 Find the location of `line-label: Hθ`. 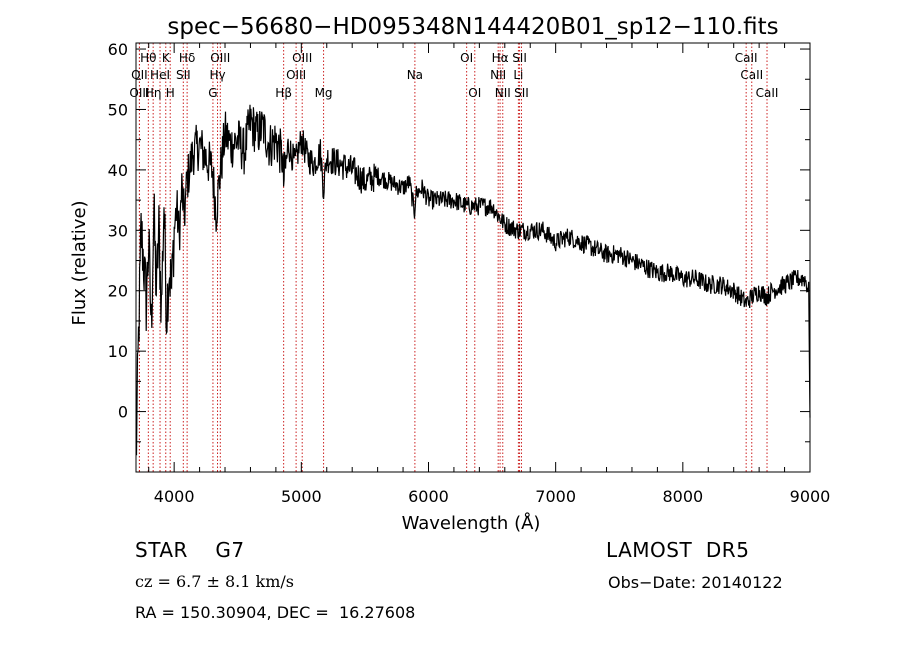

line-label: Hθ is located at coordinates (148, 58).